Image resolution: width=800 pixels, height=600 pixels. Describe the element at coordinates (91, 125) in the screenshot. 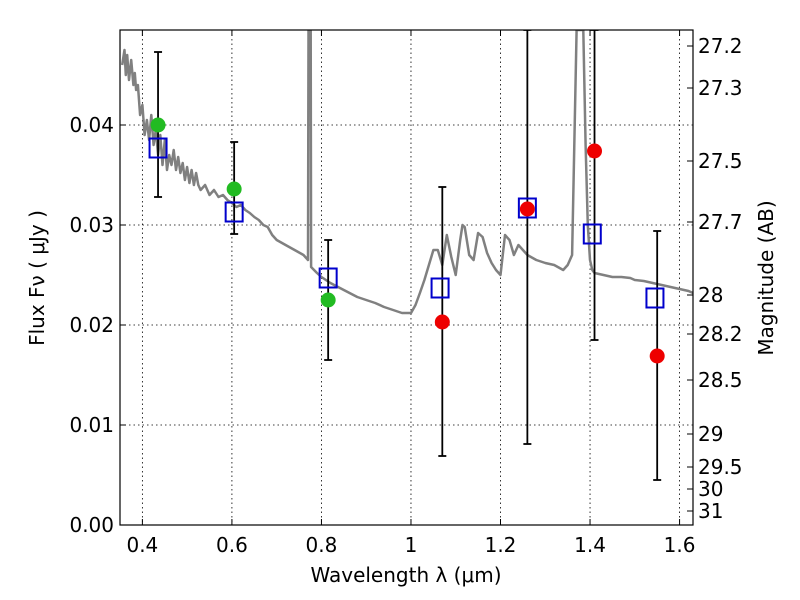

I see `y-tick-label: 0.04` at that location.